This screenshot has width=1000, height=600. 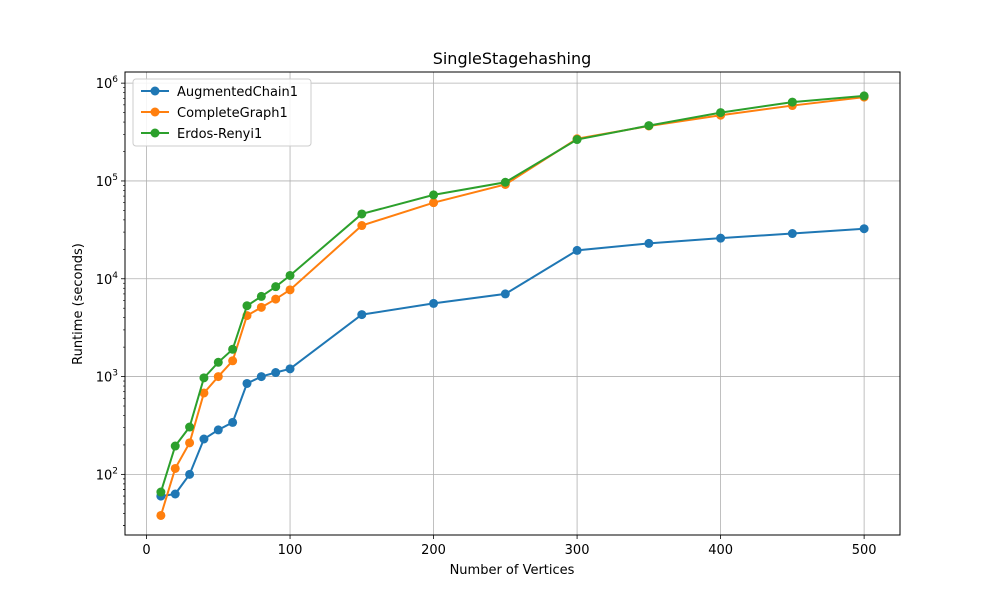 What do you see at coordinates (237, 92) in the screenshot?
I see `legend-label: AugmentedChain1` at bounding box center [237, 92].